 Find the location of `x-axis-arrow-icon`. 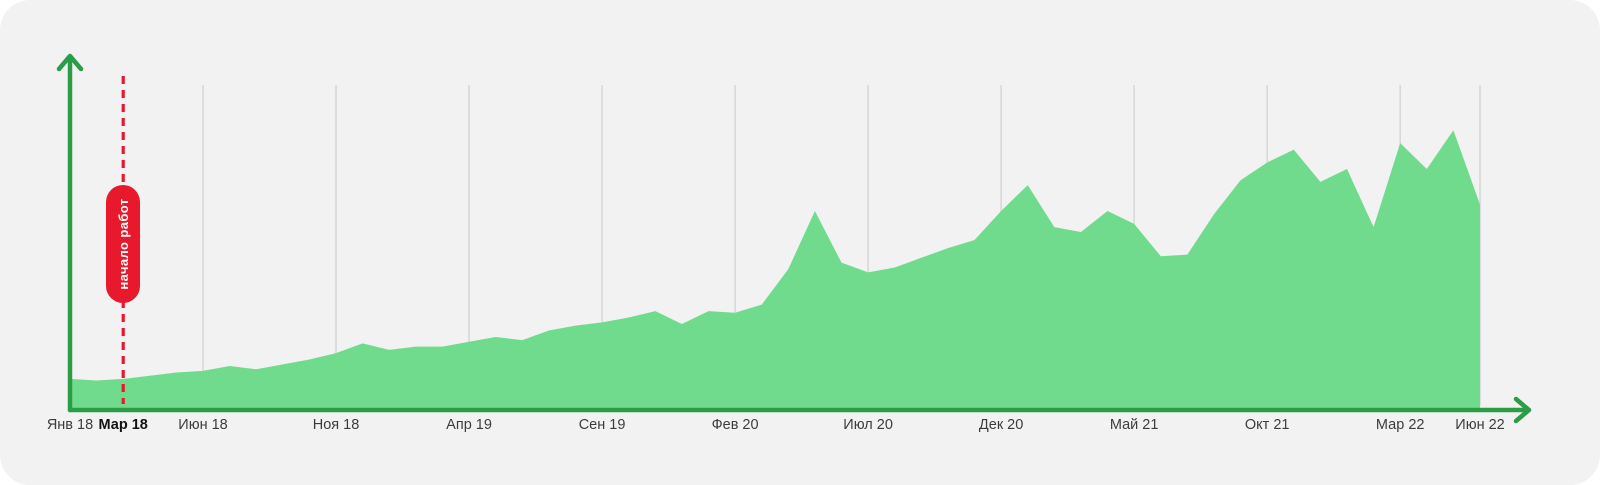

x-axis-arrow-icon is located at coordinates (1522, 410).